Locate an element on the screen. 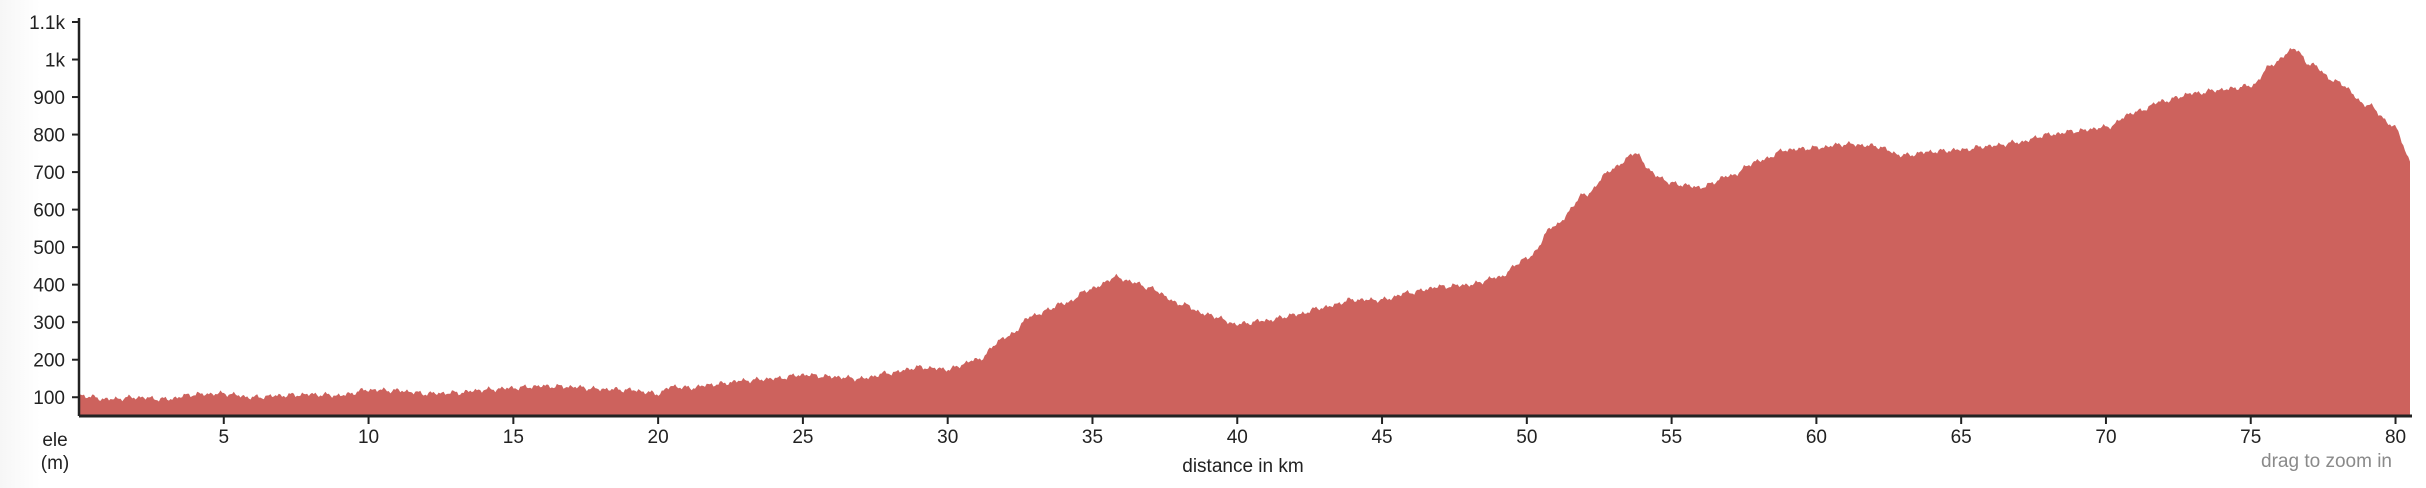 Image resolution: width=2426 pixels, height=488 pixels. x-tick-label: 45 is located at coordinates (1381, 437).